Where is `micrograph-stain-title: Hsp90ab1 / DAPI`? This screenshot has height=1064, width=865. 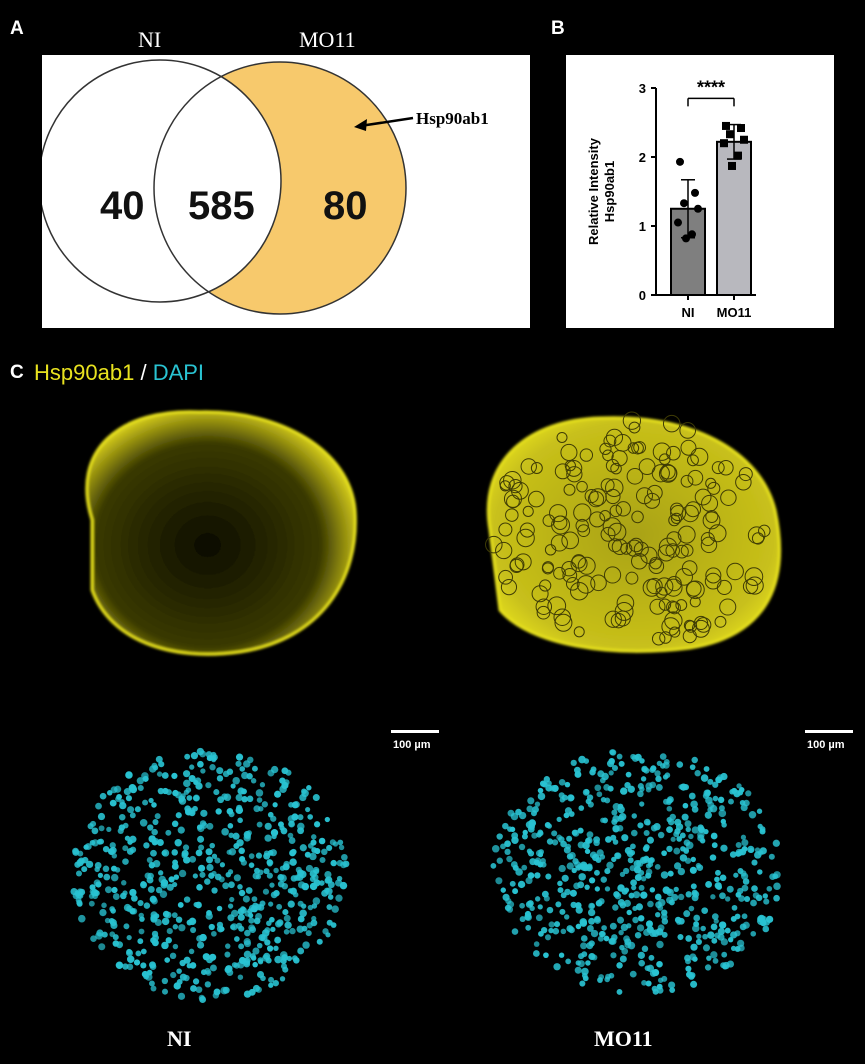 micrograph-stain-title: Hsp90ab1 / DAPI is located at coordinates (119, 373).